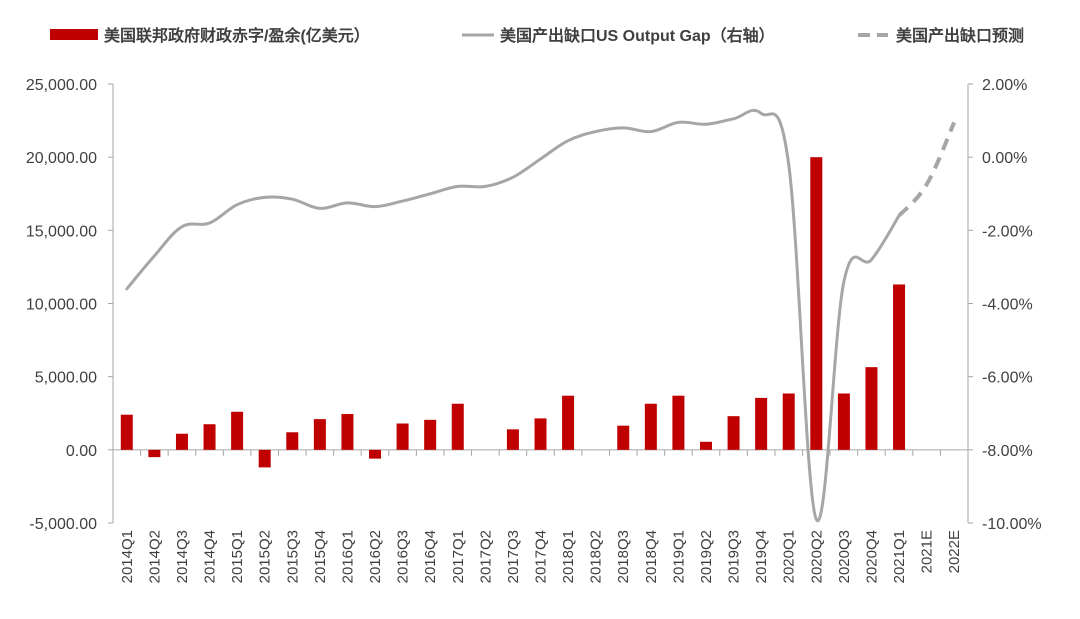 The height and width of the screenshot is (619, 1080). I want to click on x-axis-tick-label: 2020Q3, so click(844, 556).